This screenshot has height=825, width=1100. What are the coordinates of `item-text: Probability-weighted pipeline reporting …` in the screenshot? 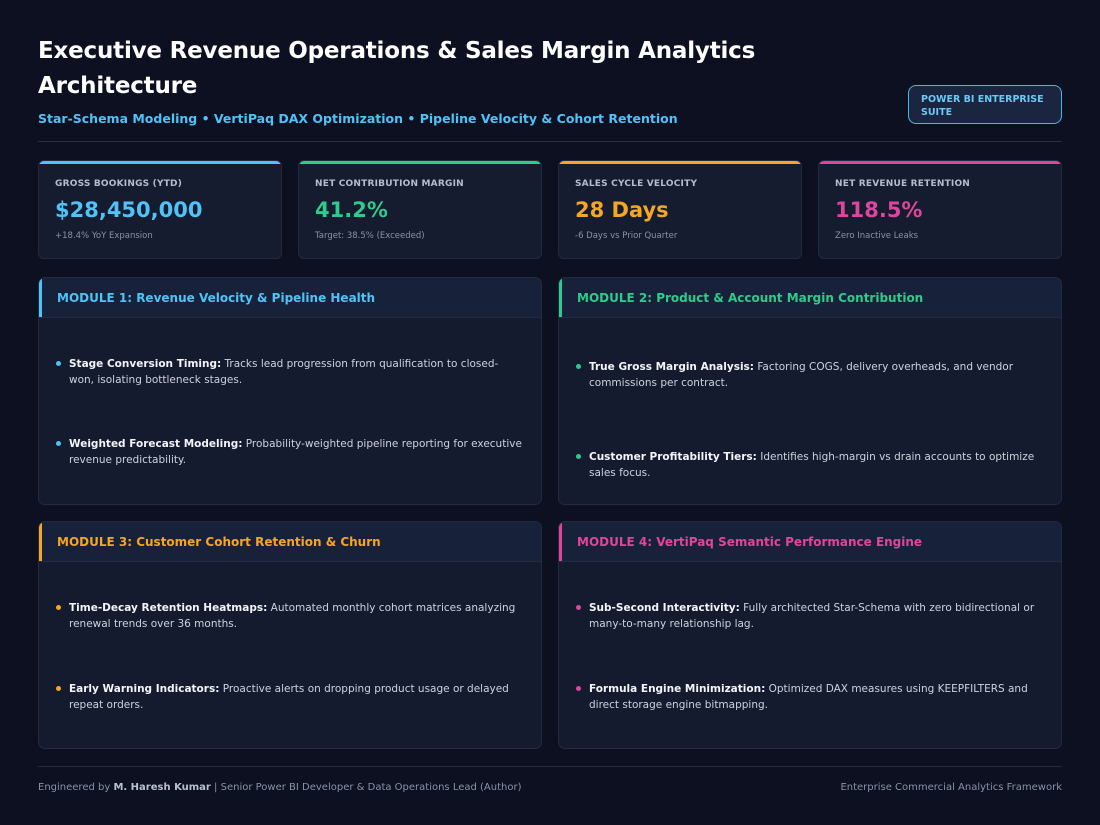 It's located at (295, 452).